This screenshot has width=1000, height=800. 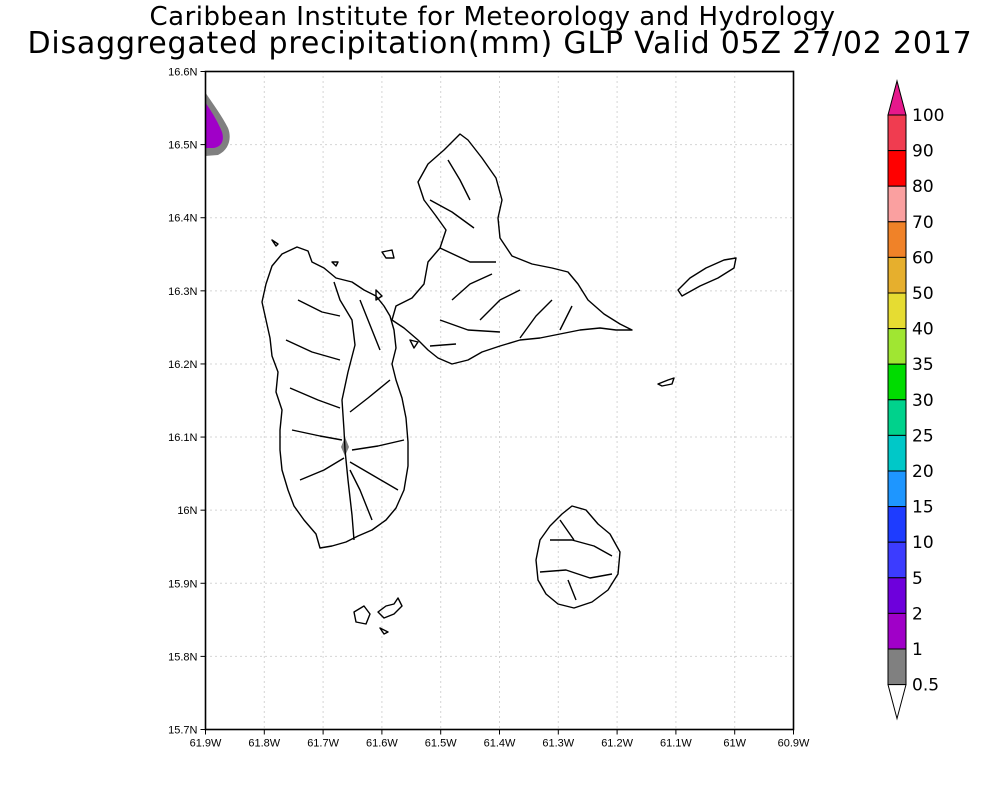 What do you see at coordinates (923, 152) in the screenshot?
I see `colorbar-label: 90` at bounding box center [923, 152].